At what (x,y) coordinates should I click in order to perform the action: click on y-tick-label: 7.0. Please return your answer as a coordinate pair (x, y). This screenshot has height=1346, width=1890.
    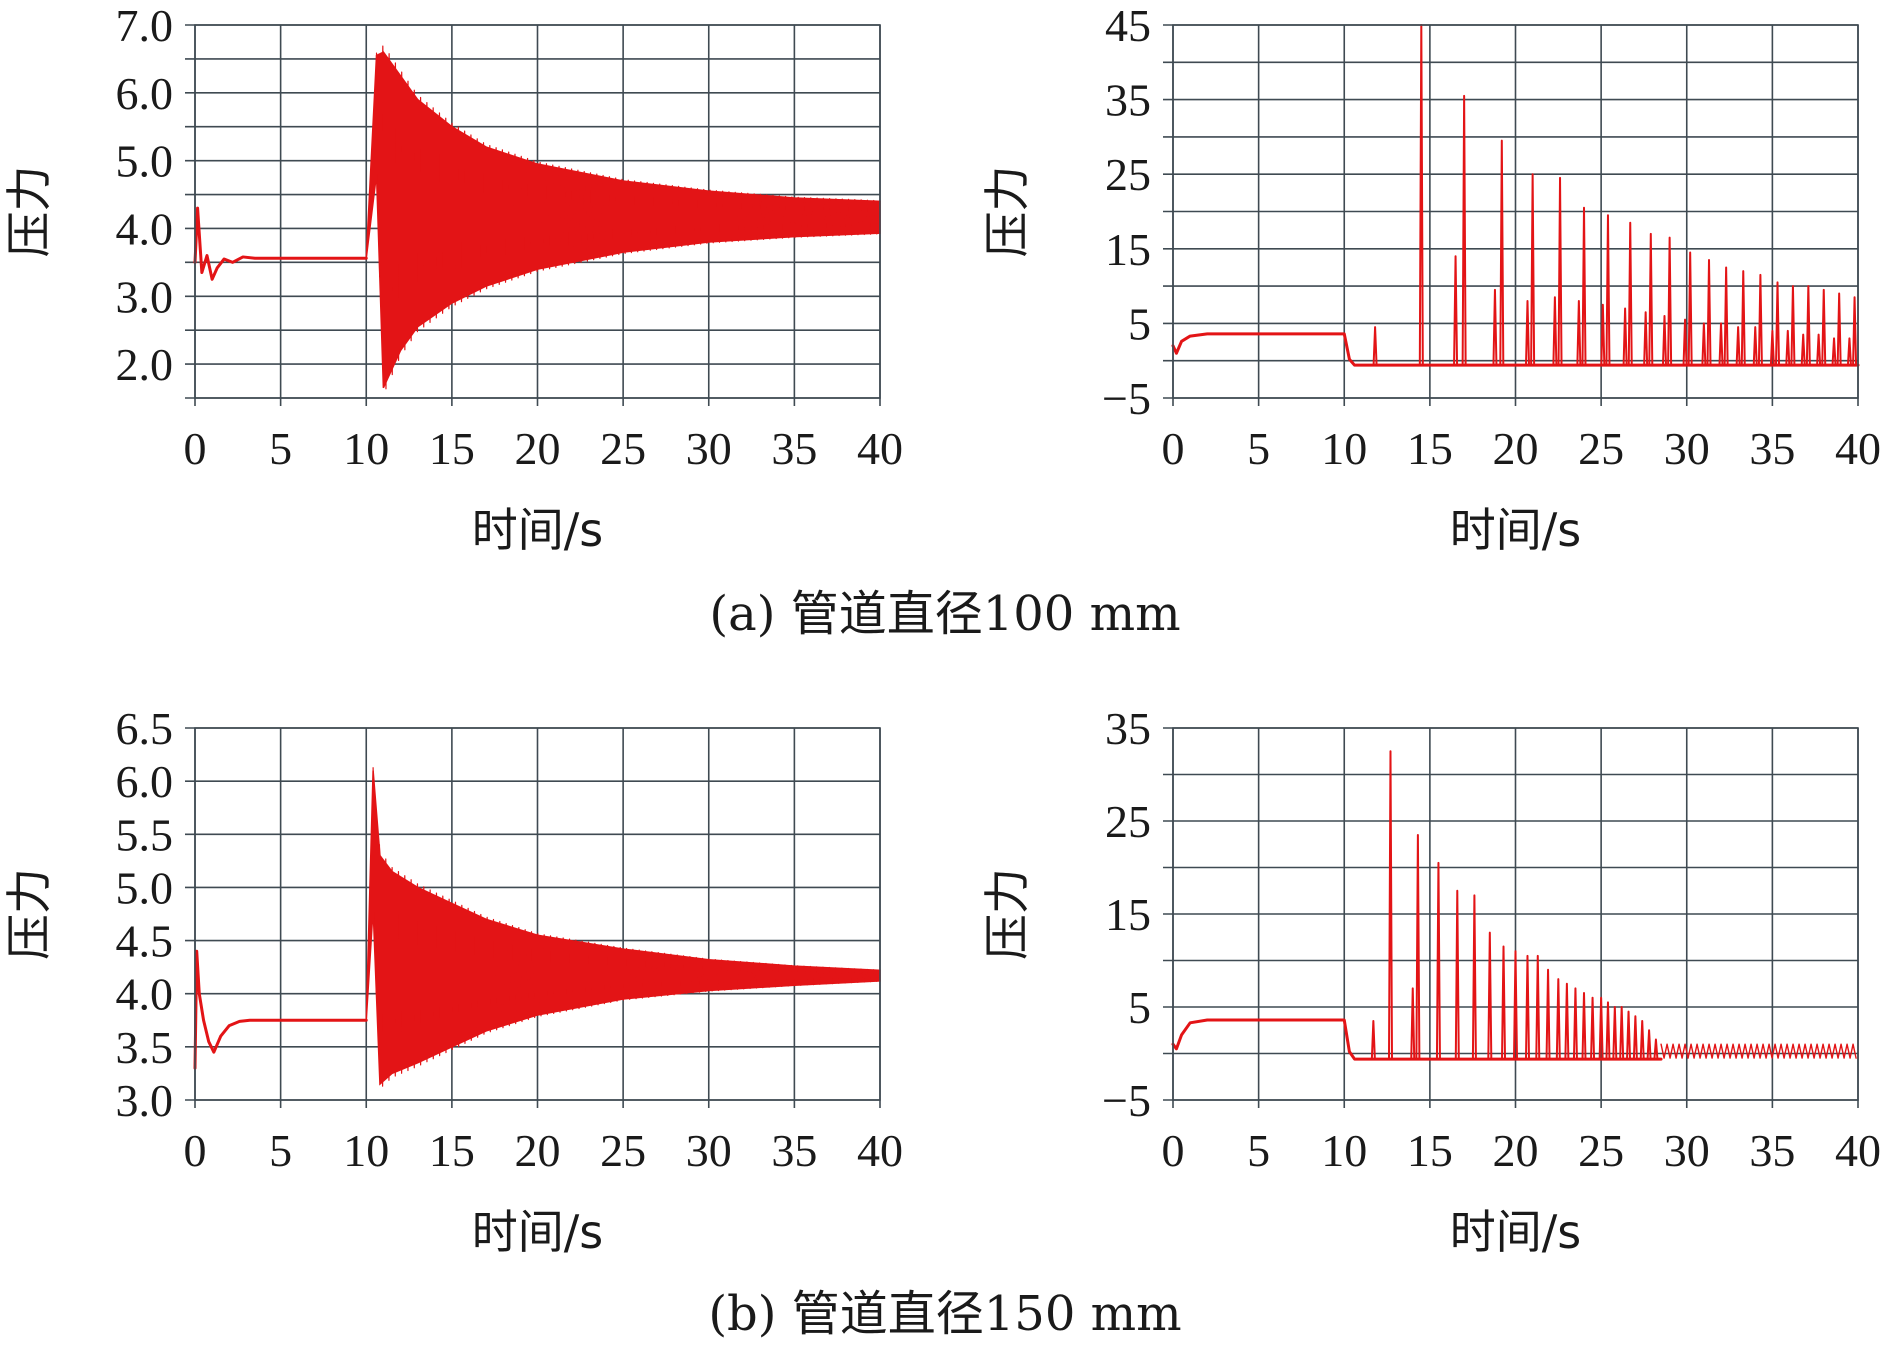
    Looking at the image, I should click on (145, 25).